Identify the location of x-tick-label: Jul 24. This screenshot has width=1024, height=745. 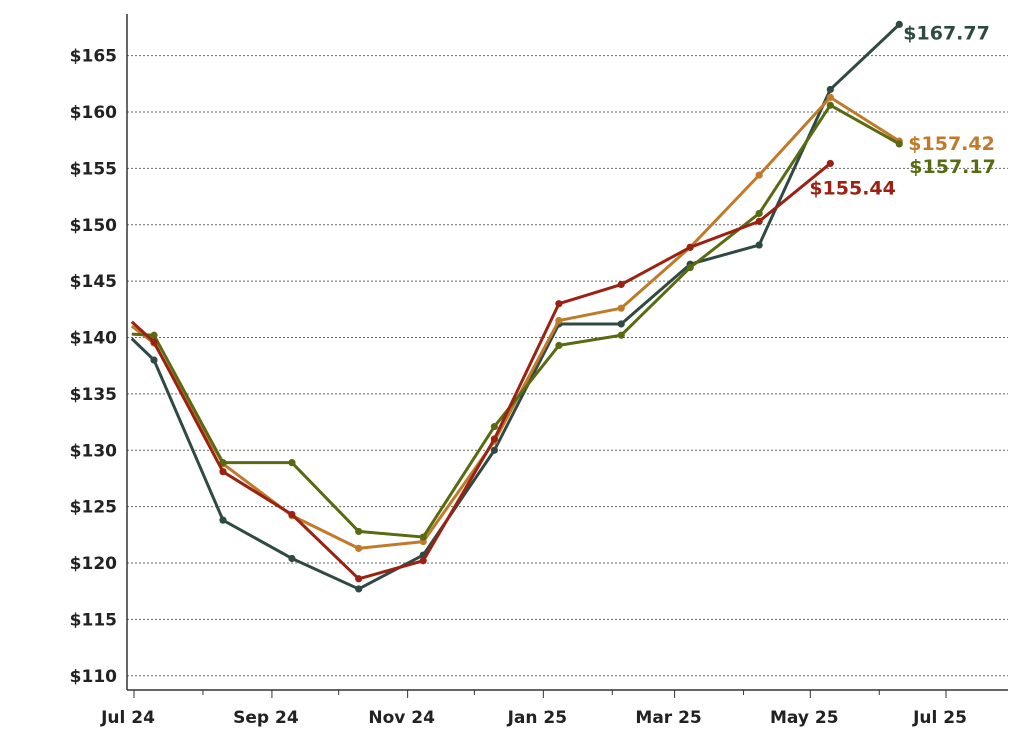
(127, 718).